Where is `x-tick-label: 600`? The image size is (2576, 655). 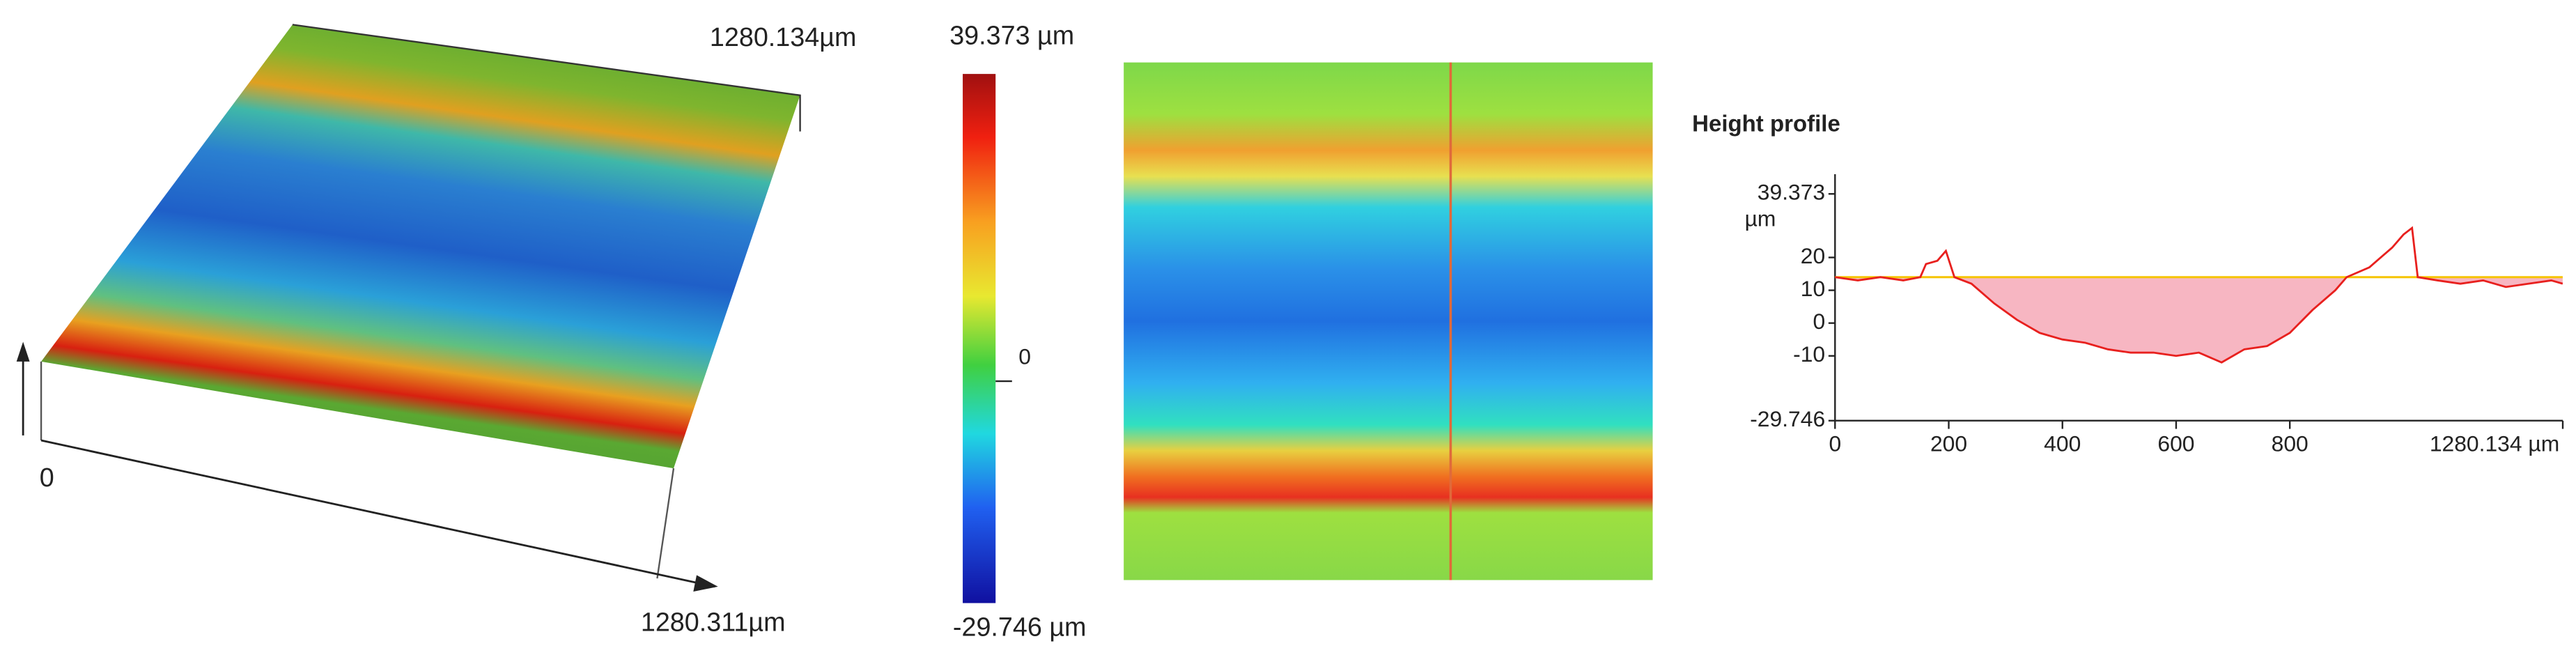
x-tick-label: 600 is located at coordinates (2175, 443).